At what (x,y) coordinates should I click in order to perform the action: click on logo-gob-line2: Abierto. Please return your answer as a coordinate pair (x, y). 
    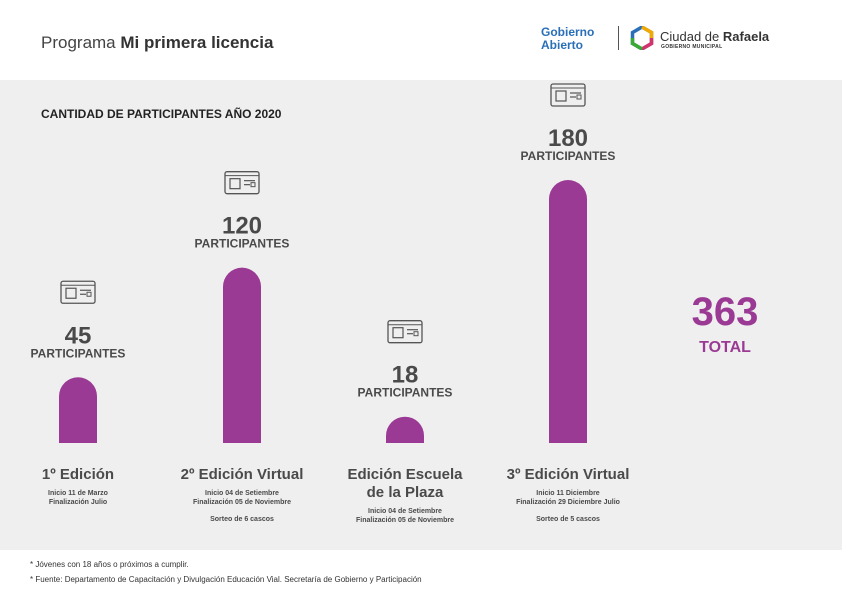
    Looking at the image, I should click on (562, 45).